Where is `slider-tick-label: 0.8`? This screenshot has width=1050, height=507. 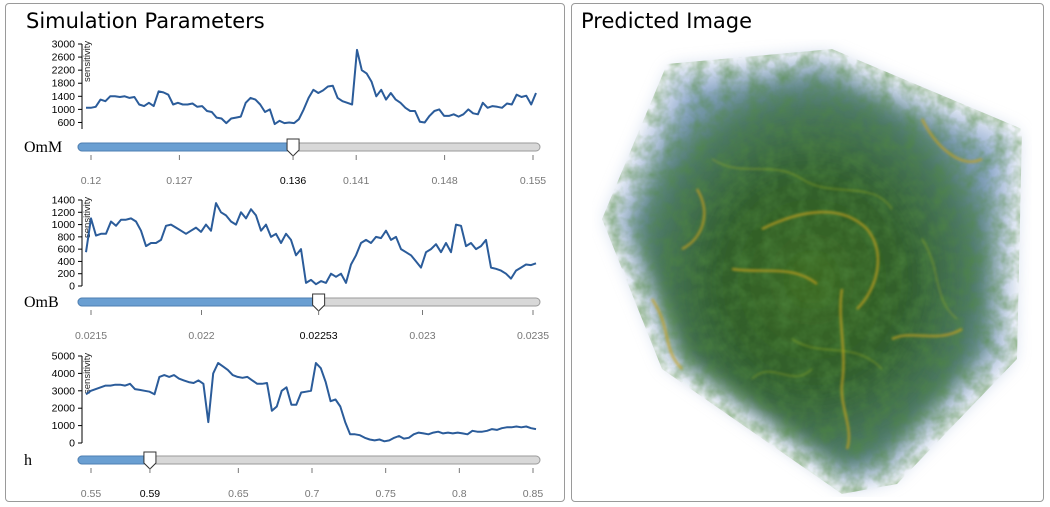 slider-tick-label: 0.8 is located at coordinates (459, 494).